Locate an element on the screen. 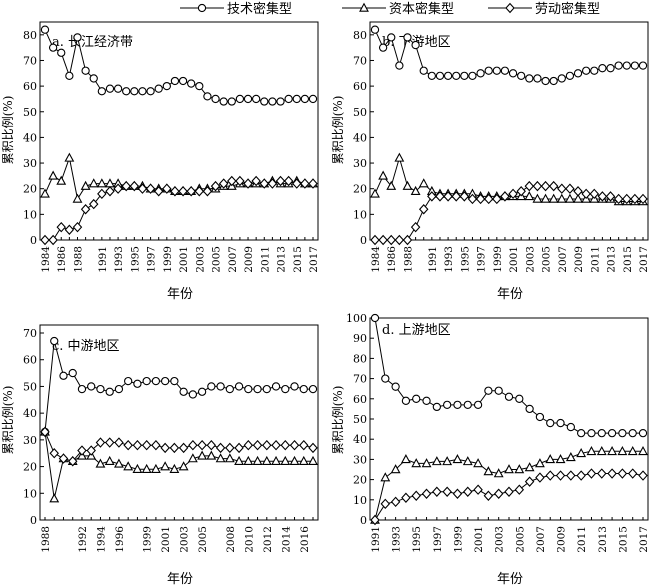 Image resolution: width=650 pixels, height=587 pixels. x-tick-label: 1988 is located at coordinates (408, 259).